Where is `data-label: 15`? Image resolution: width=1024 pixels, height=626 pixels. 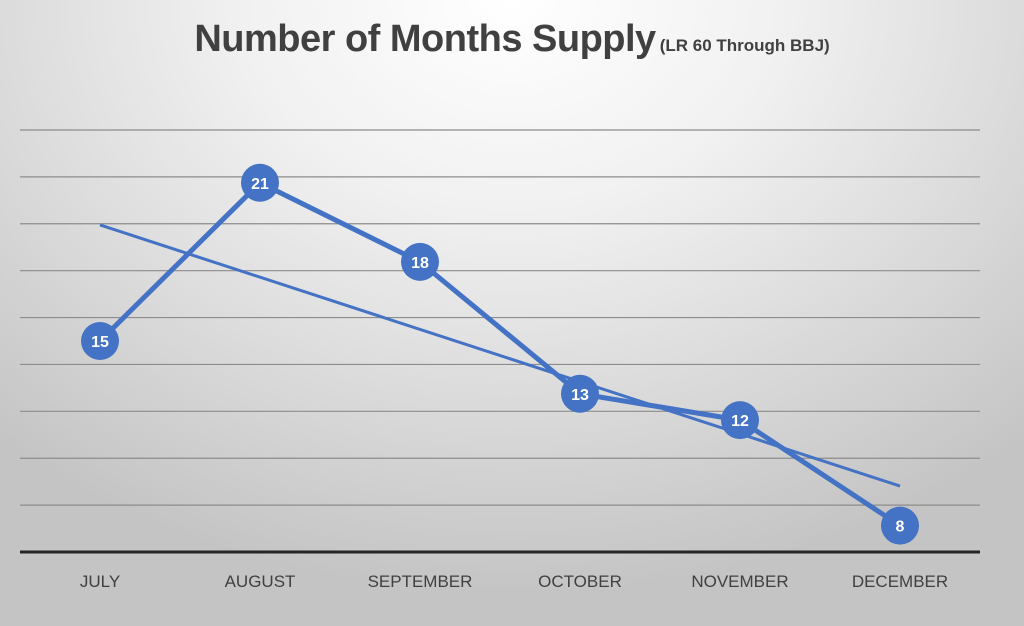
data-label: 15 is located at coordinates (100, 342).